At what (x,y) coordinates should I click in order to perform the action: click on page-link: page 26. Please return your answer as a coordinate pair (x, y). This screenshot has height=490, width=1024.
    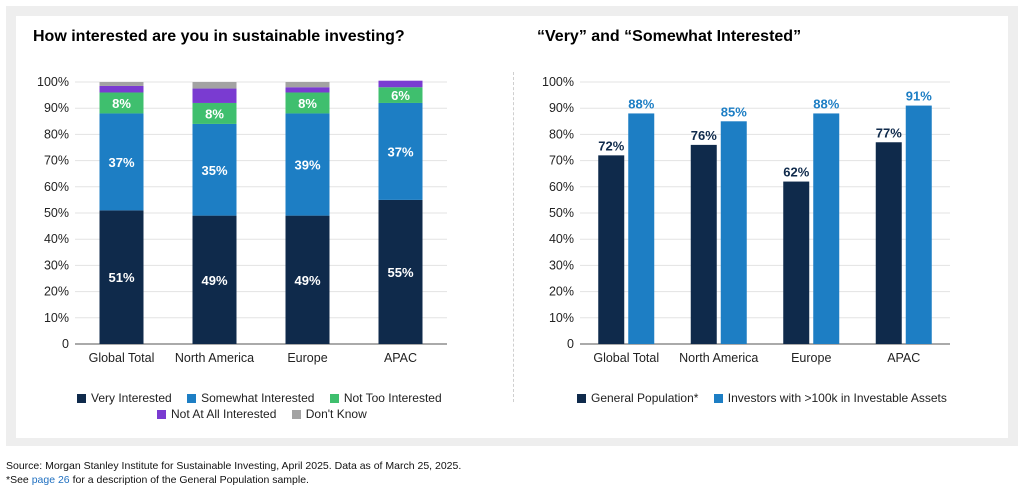
    Looking at the image, I should click on (50, 480).